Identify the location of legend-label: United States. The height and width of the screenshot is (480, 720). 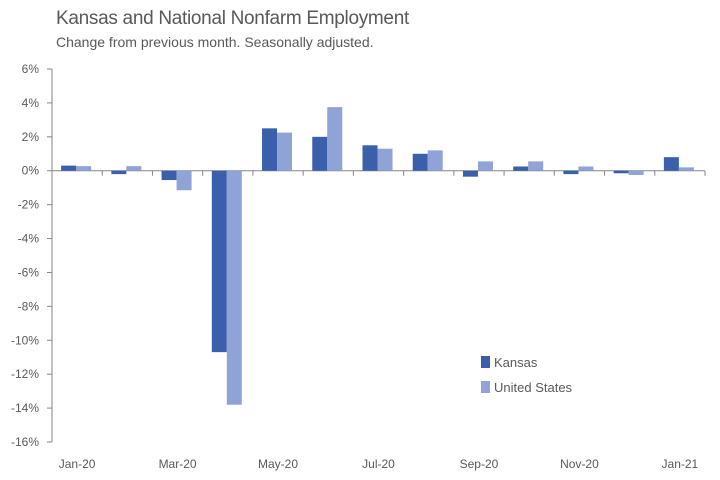
(533, 387).